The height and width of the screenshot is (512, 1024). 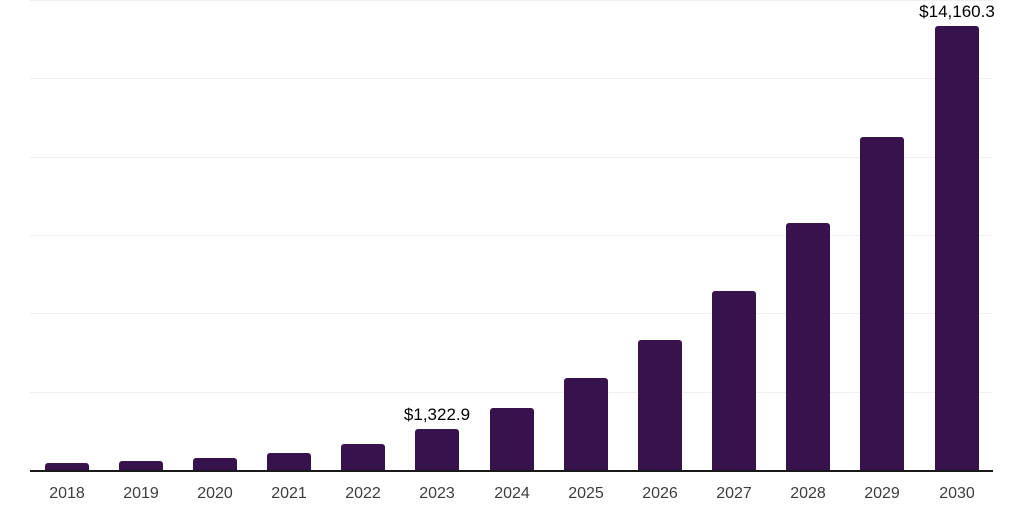 What do you see at coordinates (141, 465) in the screenshot?
I see `bar-2019` at bounding box center [141, 465].